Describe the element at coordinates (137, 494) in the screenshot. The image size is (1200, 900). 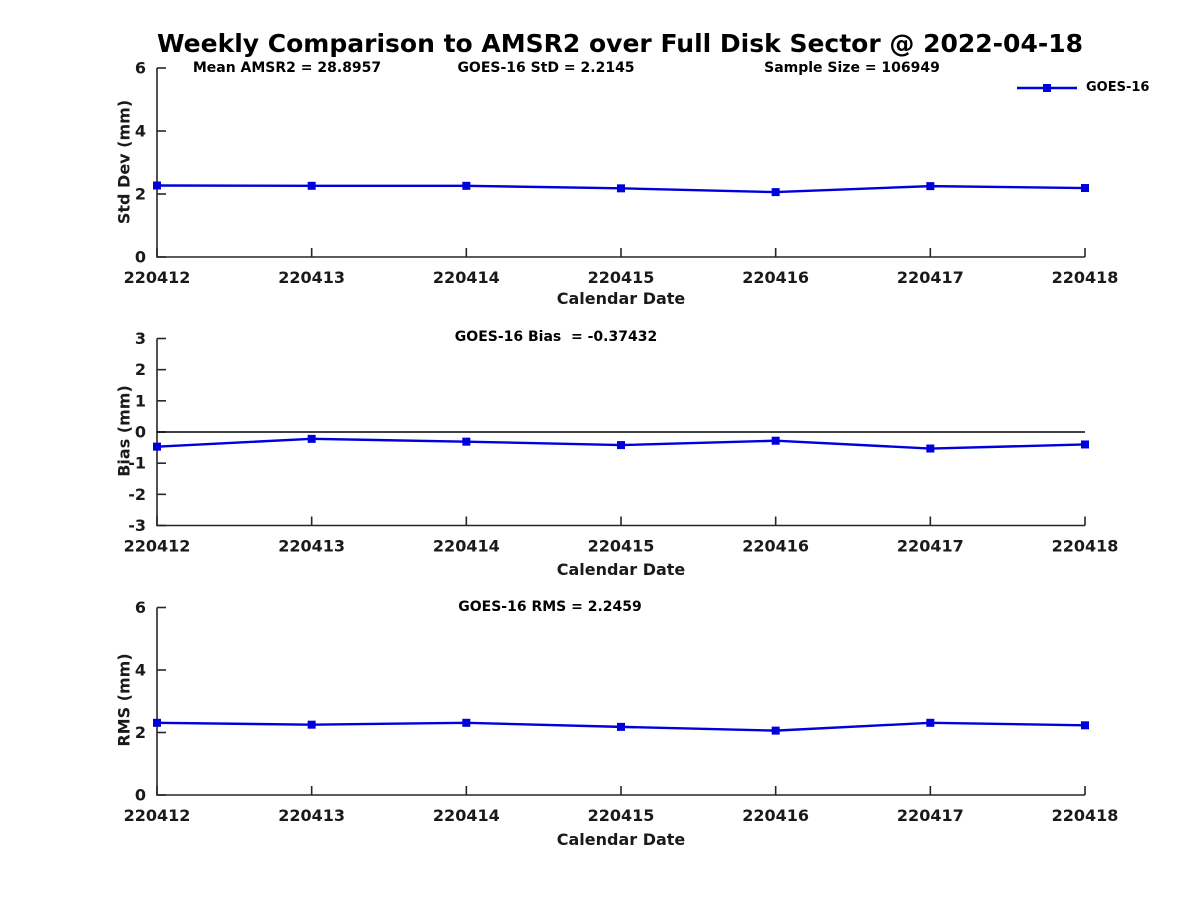
I see `y-tick-label: -2` at that location.